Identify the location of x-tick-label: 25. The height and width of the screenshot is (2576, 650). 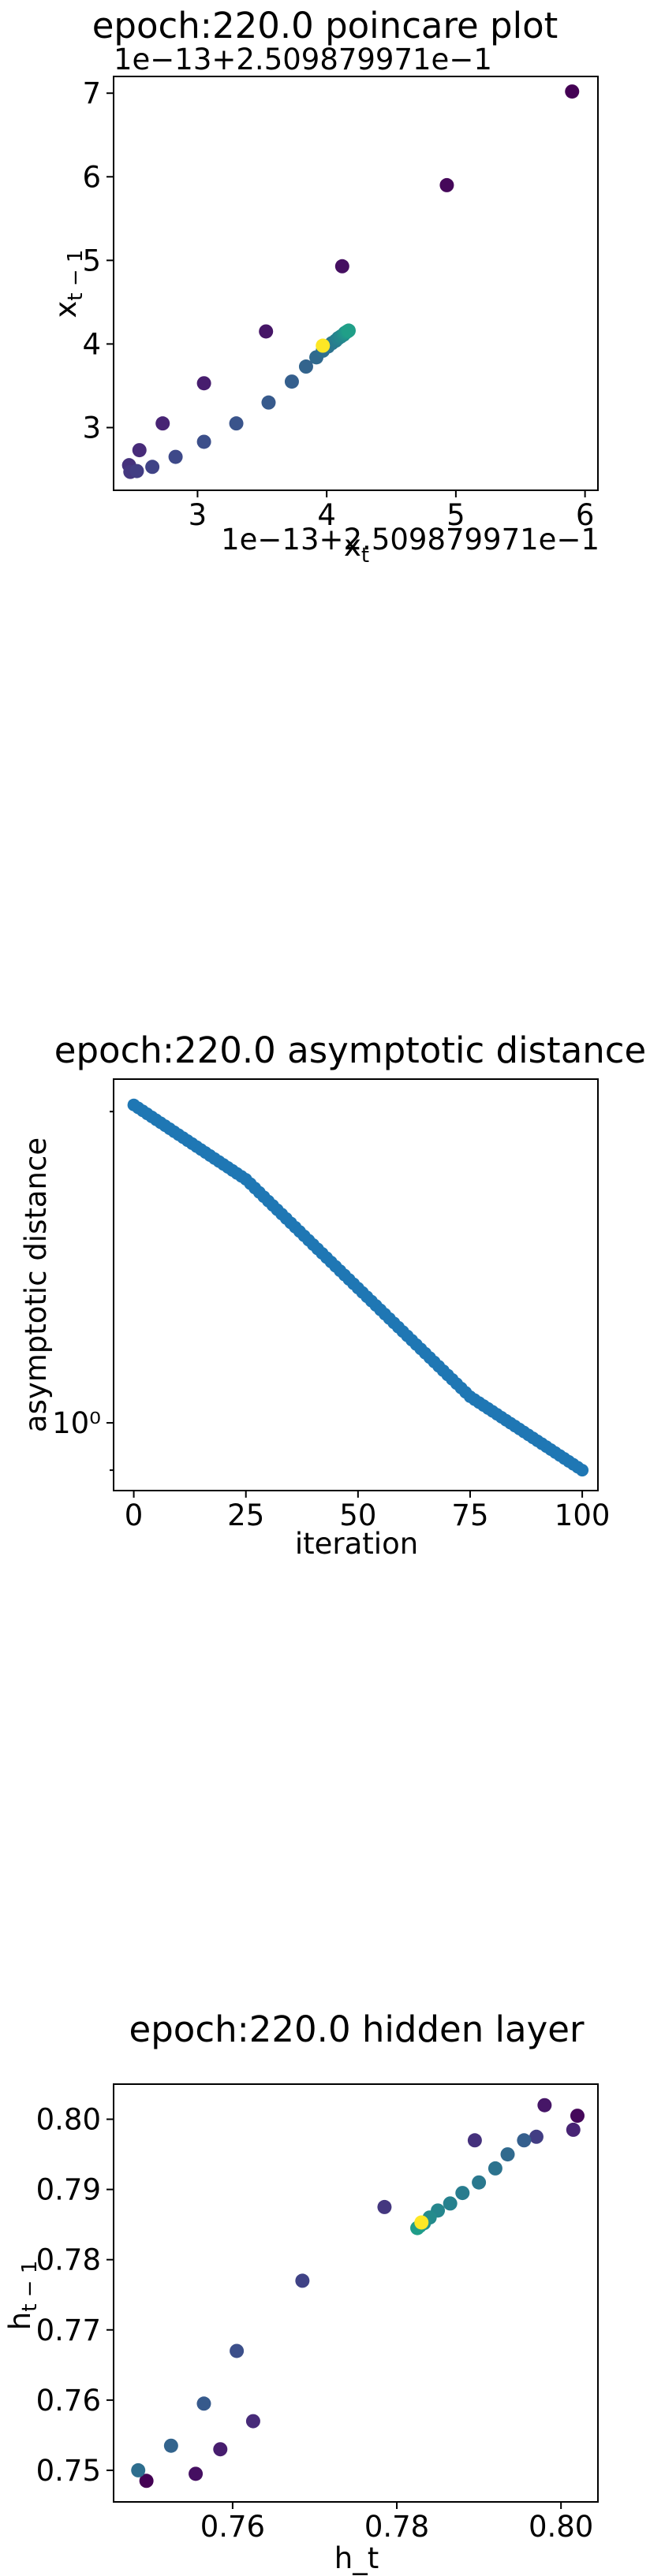
(245, 1515).